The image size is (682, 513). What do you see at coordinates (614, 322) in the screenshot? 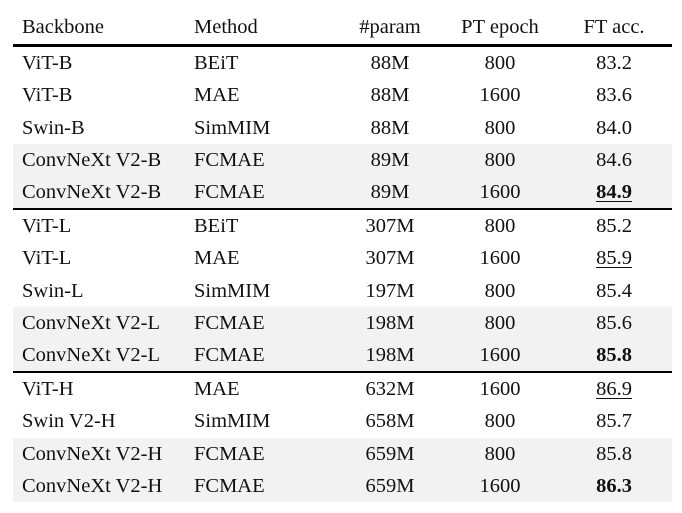
I see `cell-acc: 85.6` at bounding box center [614, 322].